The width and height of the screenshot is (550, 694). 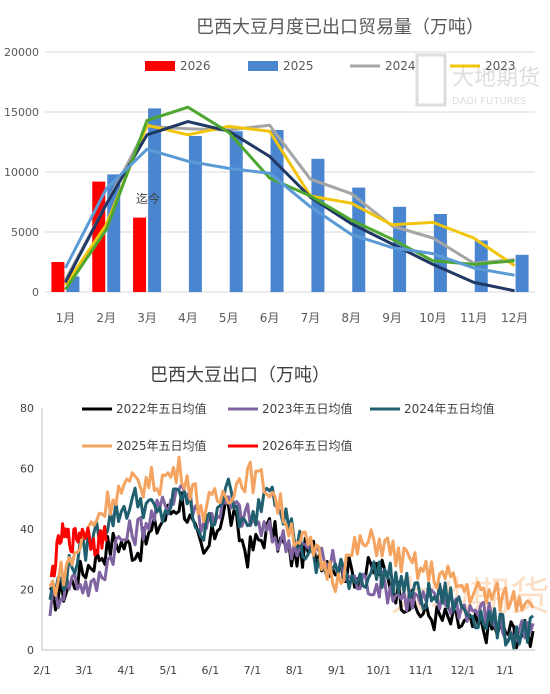 I want to click on y-tick-label: 15000, so click(x=21, y=112).